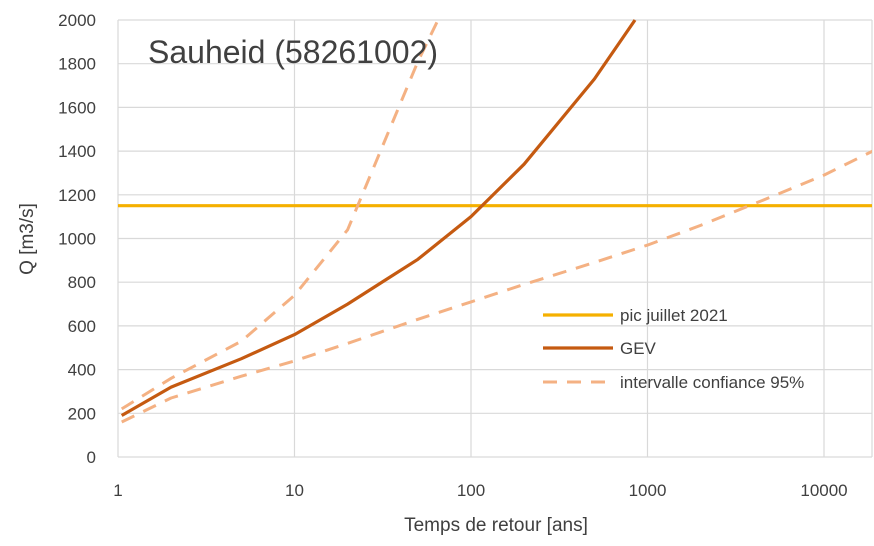 The image size is (874, 546). I want to click on legend-label: GEV, so click(638, 348).